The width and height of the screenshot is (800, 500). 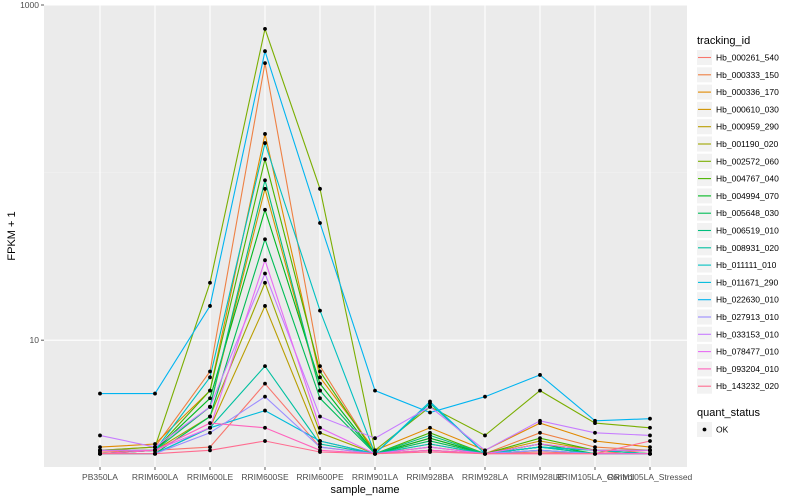 What do you see at coordinates (540, 477) in the screenshot?
I see `x-tick-label: RRIM928LE` at bounding box center [540, 477].